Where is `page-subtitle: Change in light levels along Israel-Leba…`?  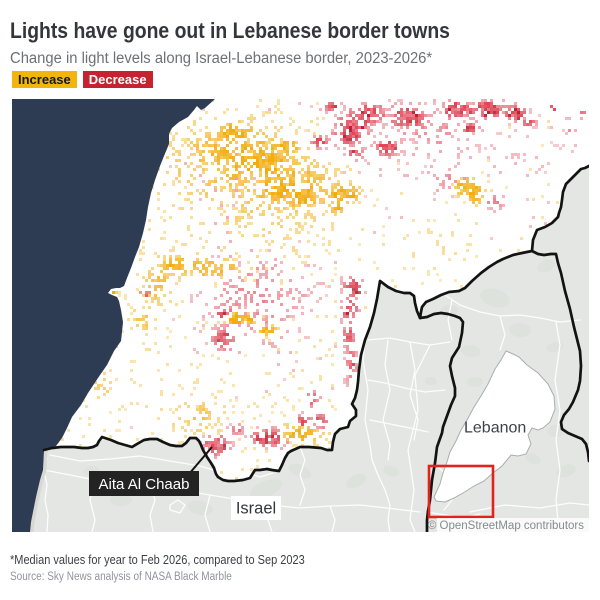
page-subtitle: Change in light levels along Israel-Leba… is located at coordinates (221, 58).